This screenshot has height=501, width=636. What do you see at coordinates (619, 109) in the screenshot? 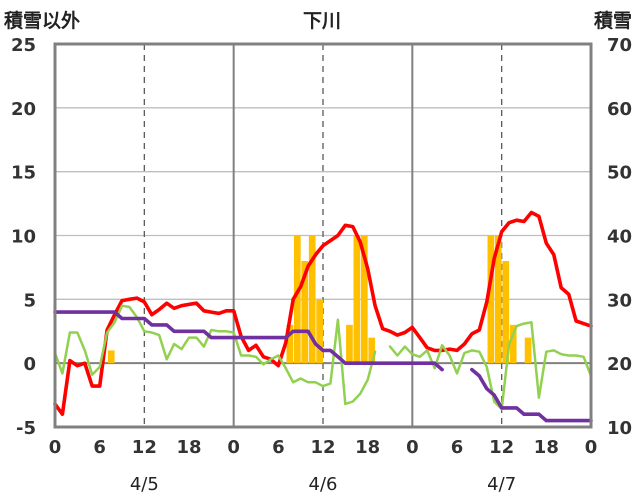
I see `right-tick-label: 60` at bounding box center [619, 109].